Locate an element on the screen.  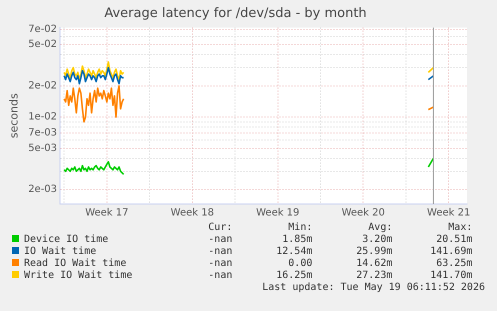
x-tick-label: Week 21 is located at coordinates (448, 213).